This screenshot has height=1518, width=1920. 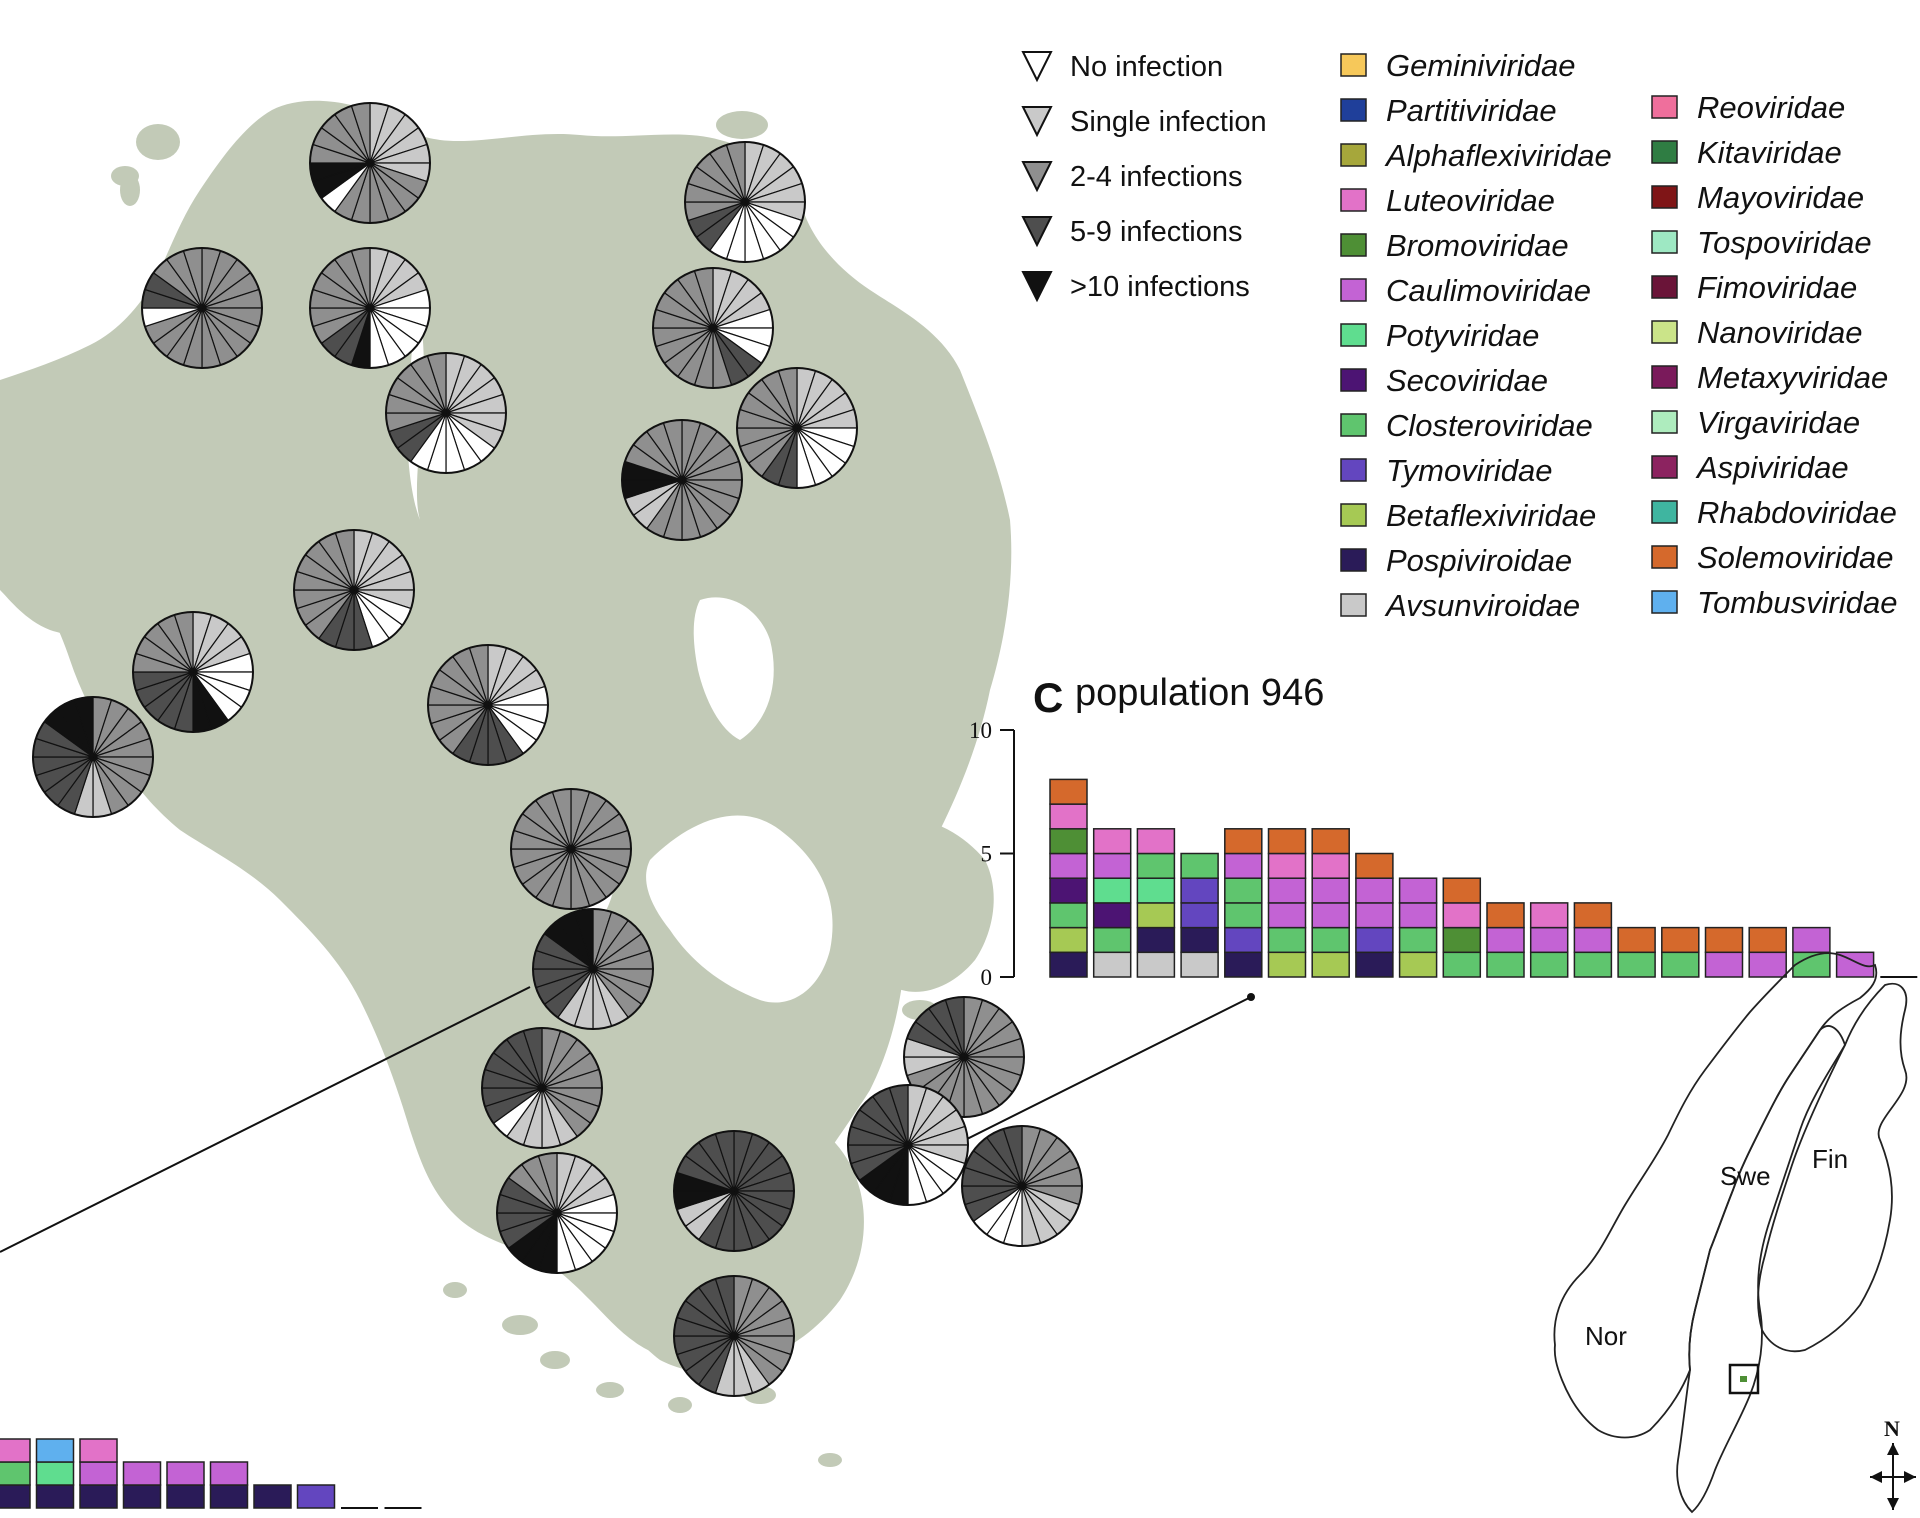 What do you see at coordinates (1779, 332) in the screenshot?
I see `family-legend-label: Nanoviridae` at bounding box center [1779, 332].